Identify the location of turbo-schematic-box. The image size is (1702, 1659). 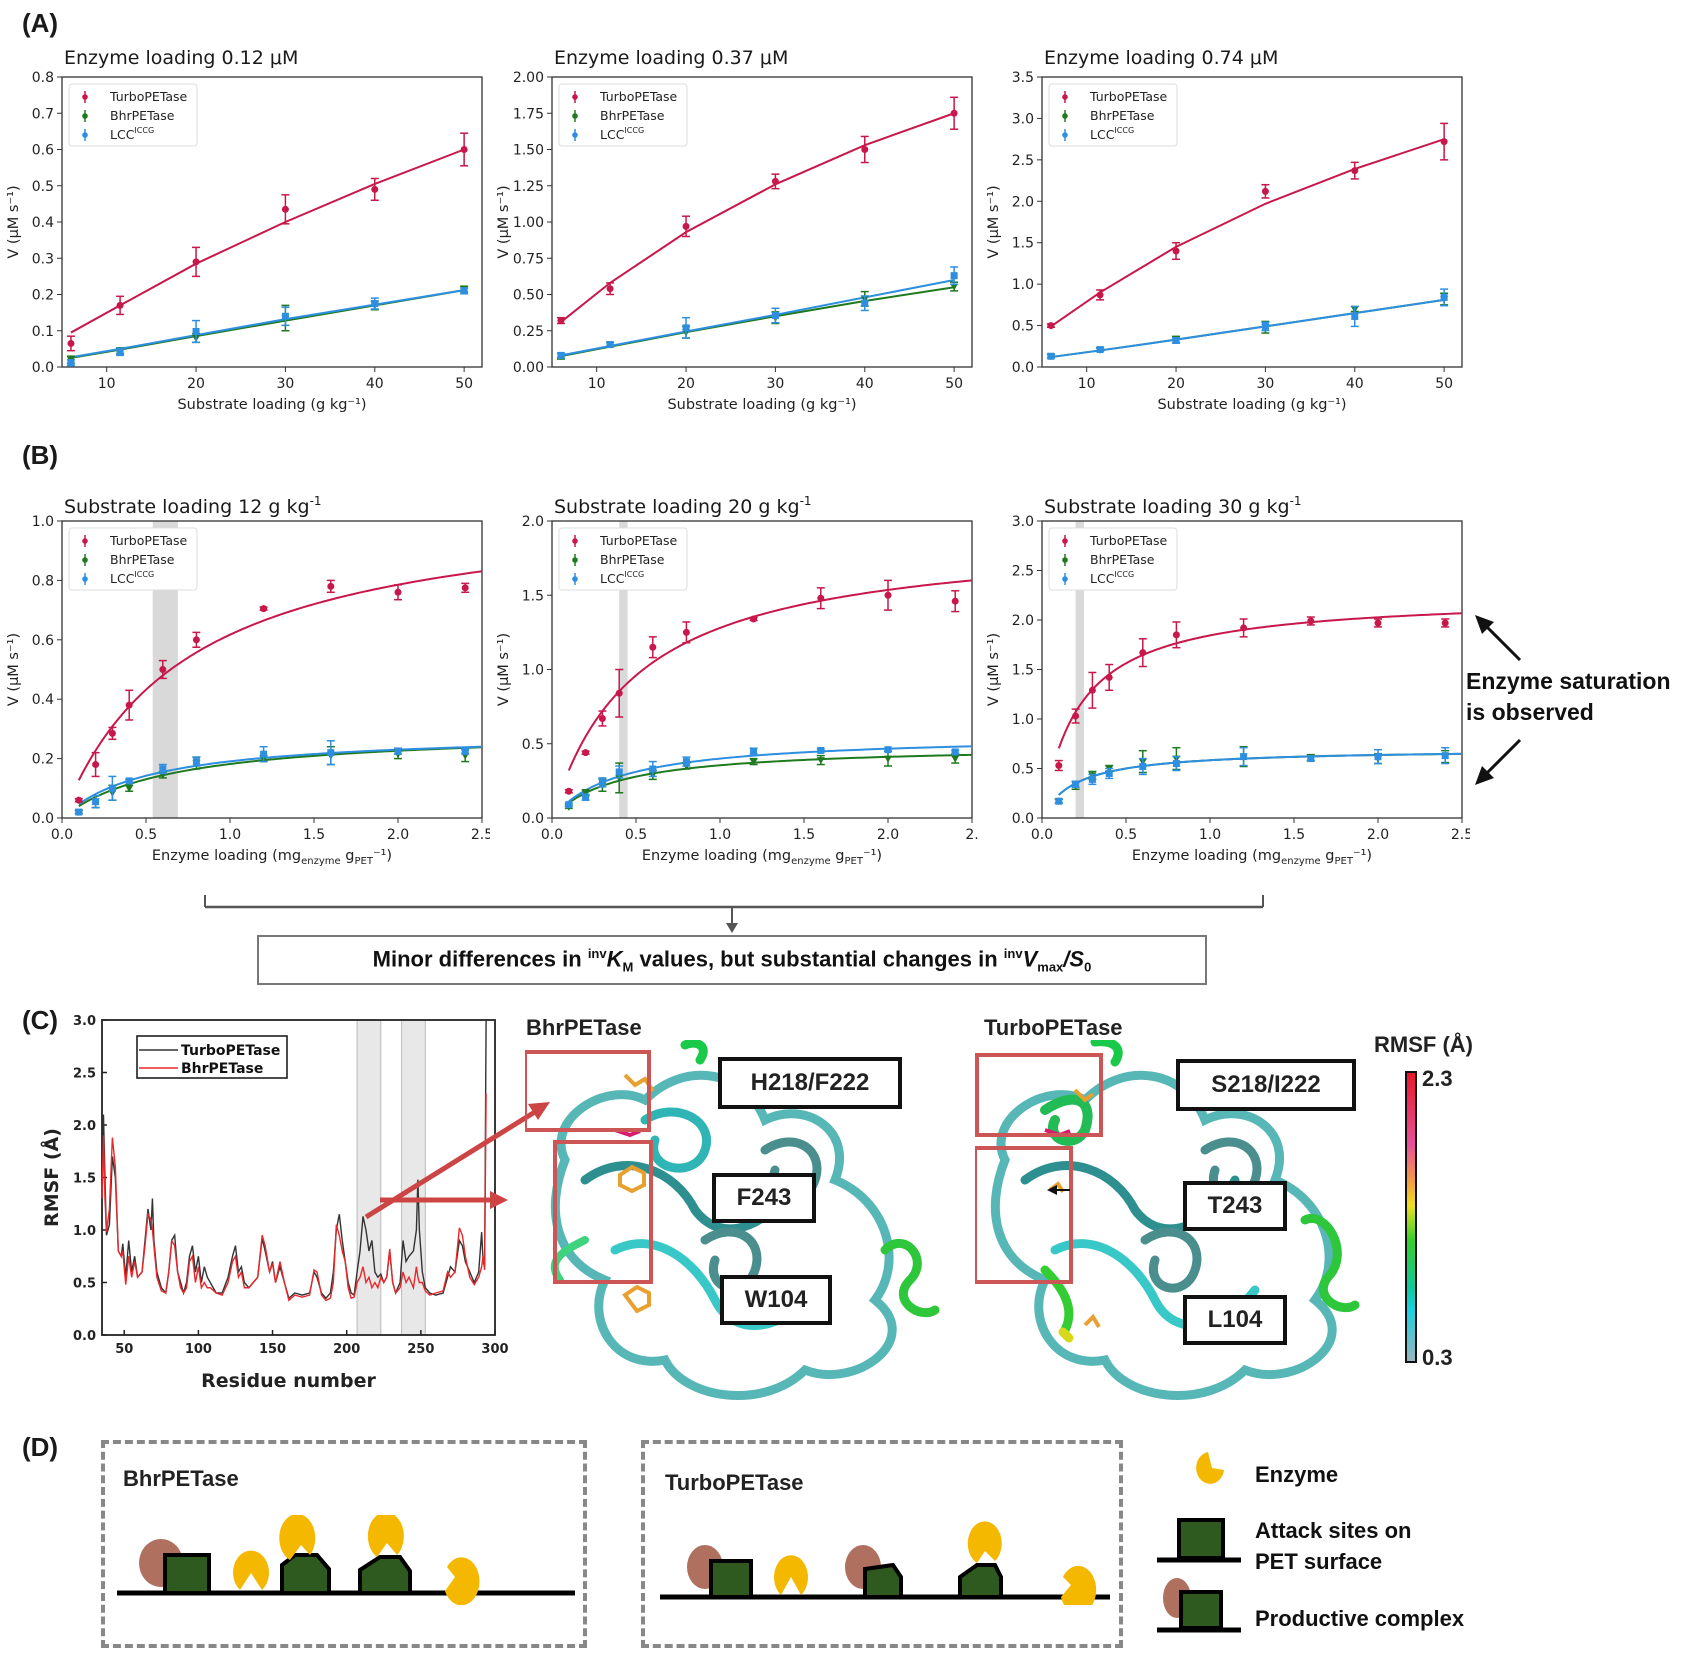
(882, 1544).